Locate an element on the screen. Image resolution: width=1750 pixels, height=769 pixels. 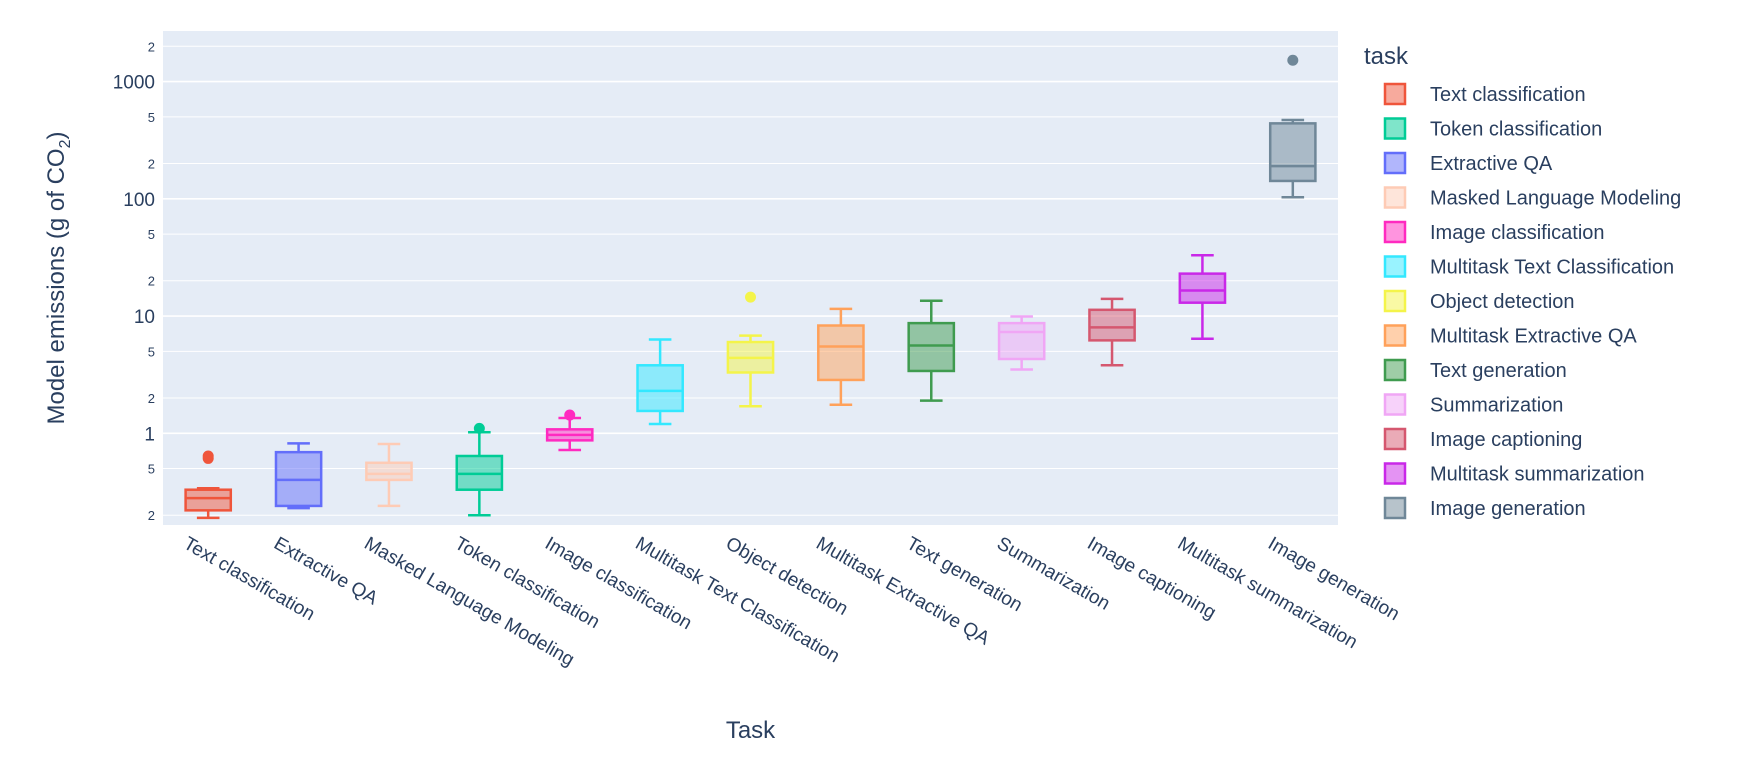
legend-item: Text classification is located at coordinates (1484, 94).